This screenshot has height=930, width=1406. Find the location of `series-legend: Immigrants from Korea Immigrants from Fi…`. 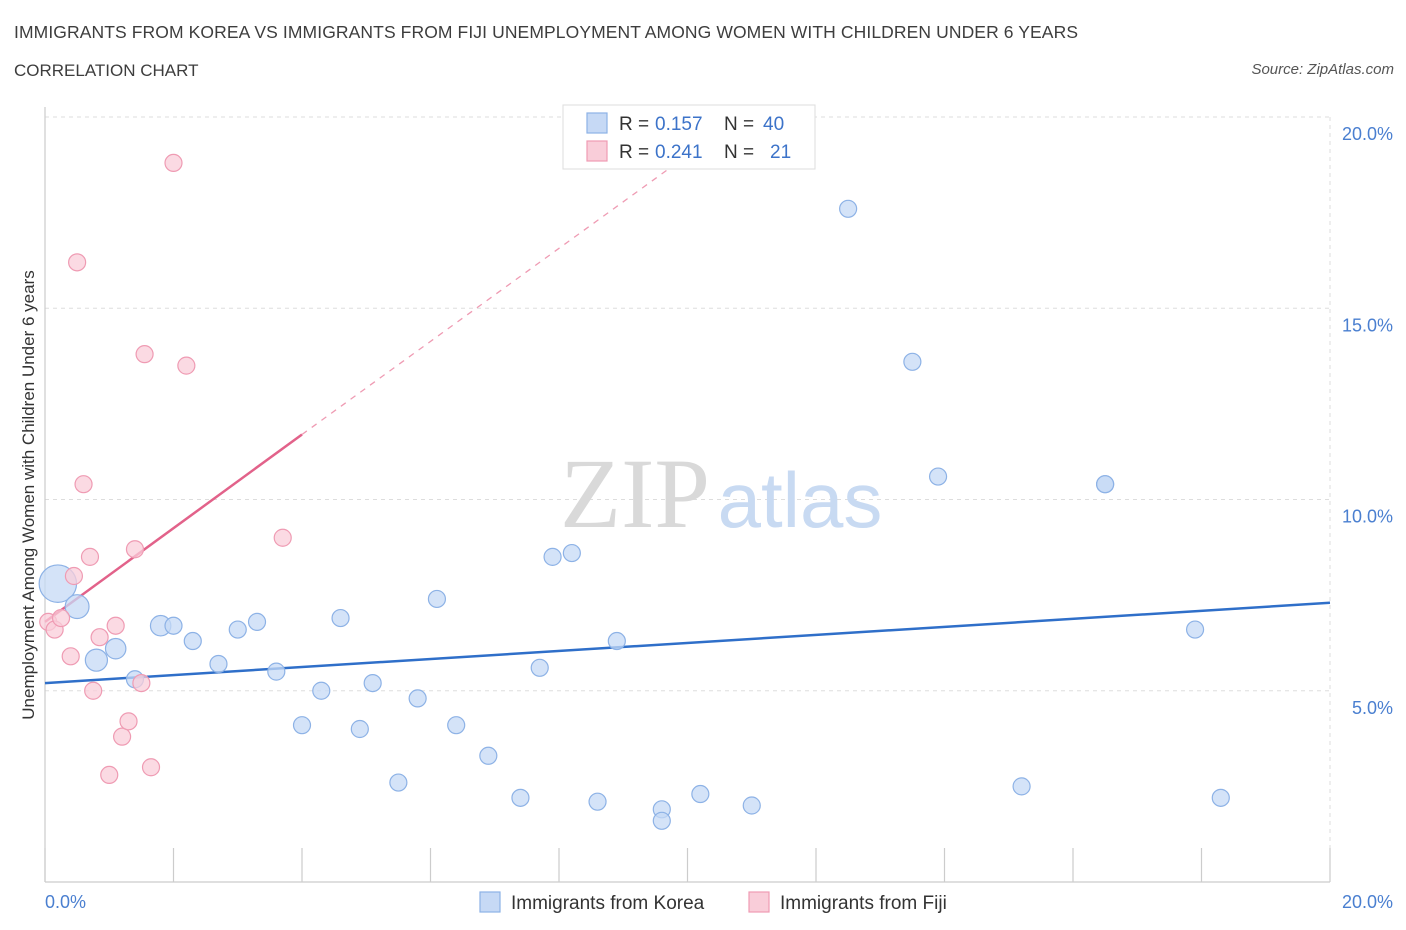

series-legend: Immigrants from Korea Immigrants from Fi… is located at coordinates (713, 902).